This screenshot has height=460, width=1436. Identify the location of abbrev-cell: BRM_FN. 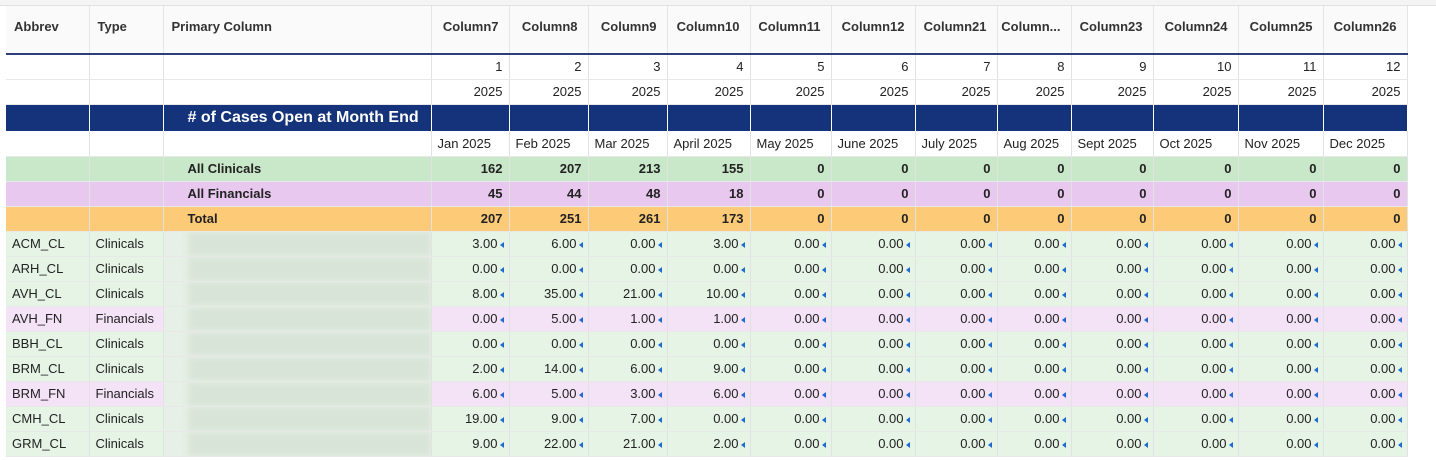
(48, 394).